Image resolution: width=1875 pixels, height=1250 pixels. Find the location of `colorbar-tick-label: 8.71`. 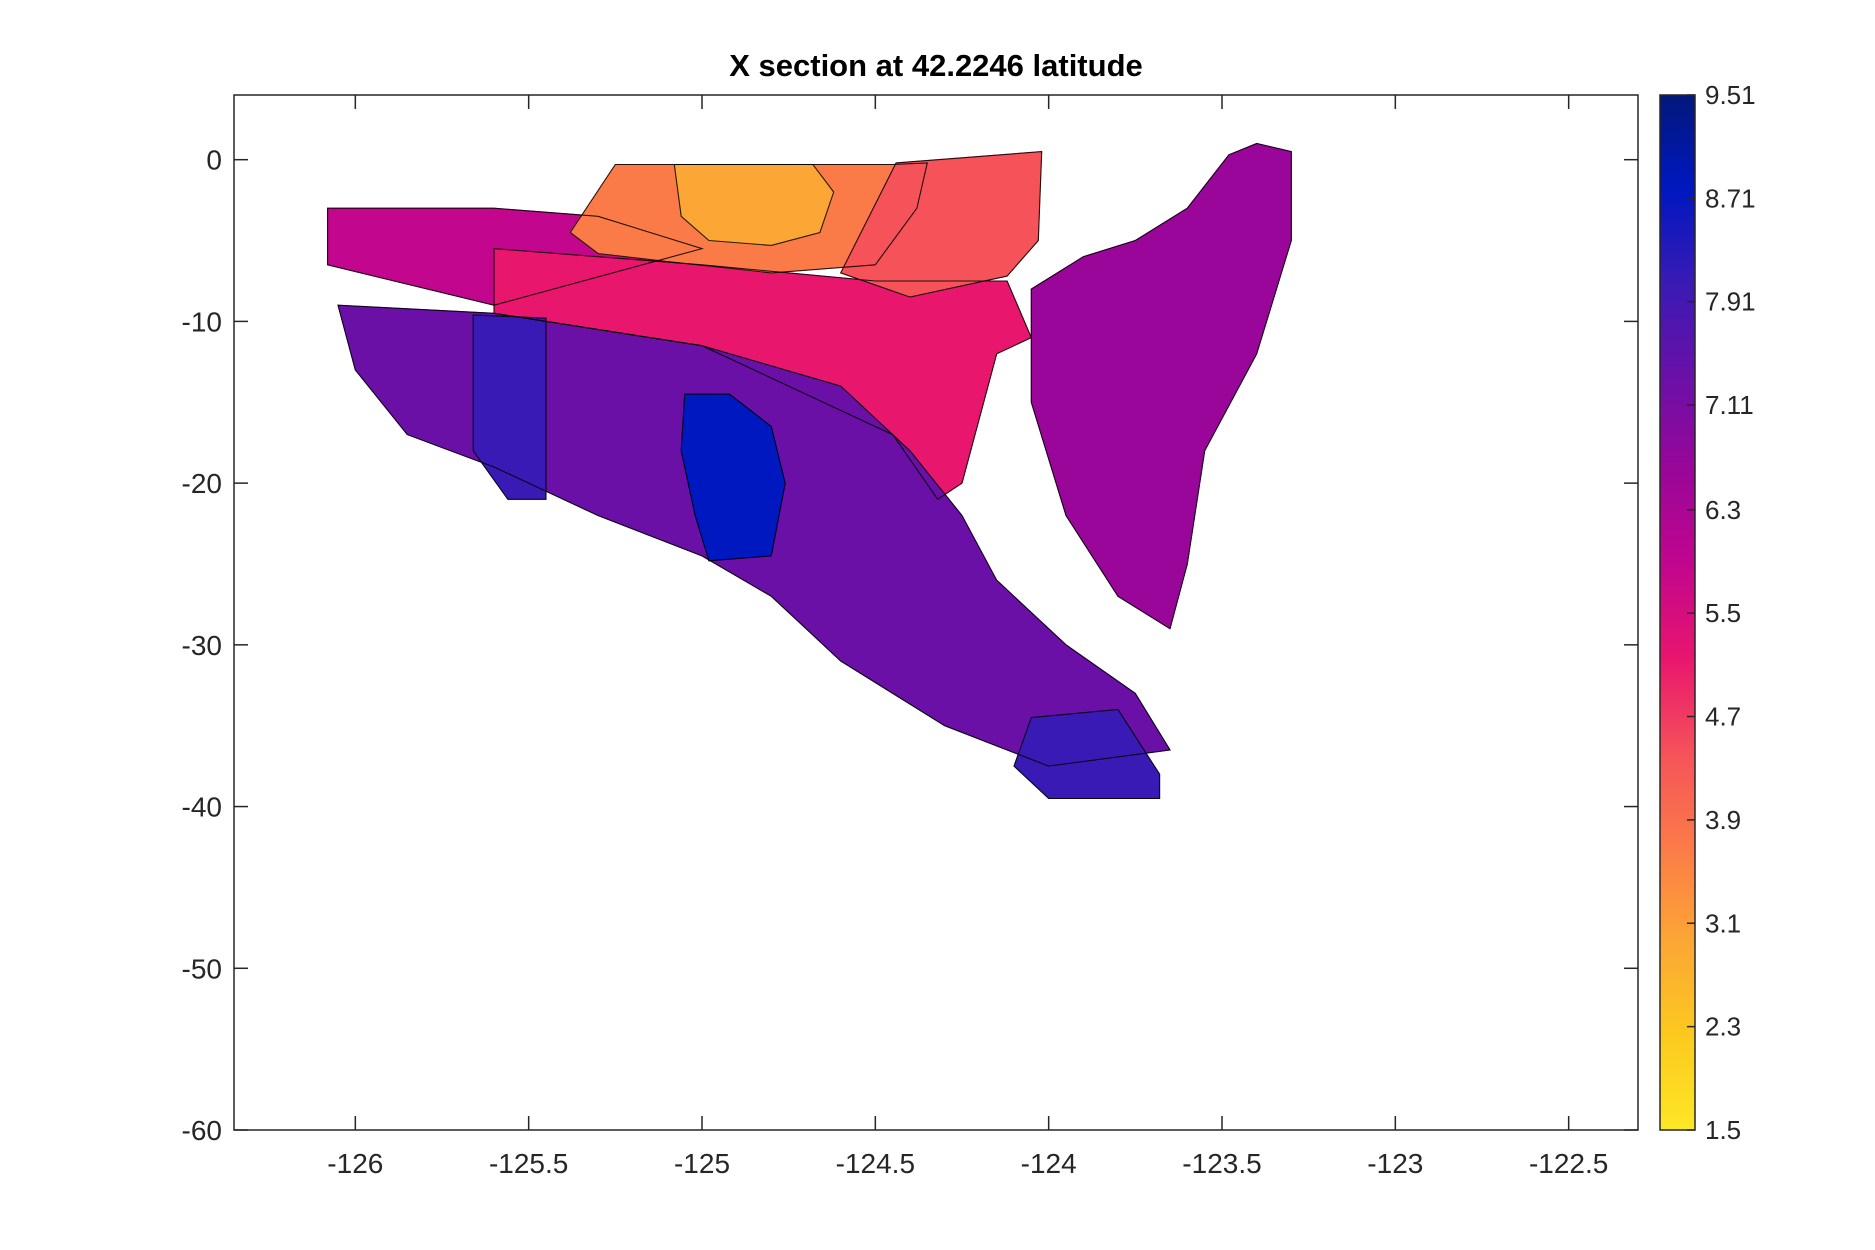

colorbar-tick-label: 8.71 is located at coordinates (1730, 198).